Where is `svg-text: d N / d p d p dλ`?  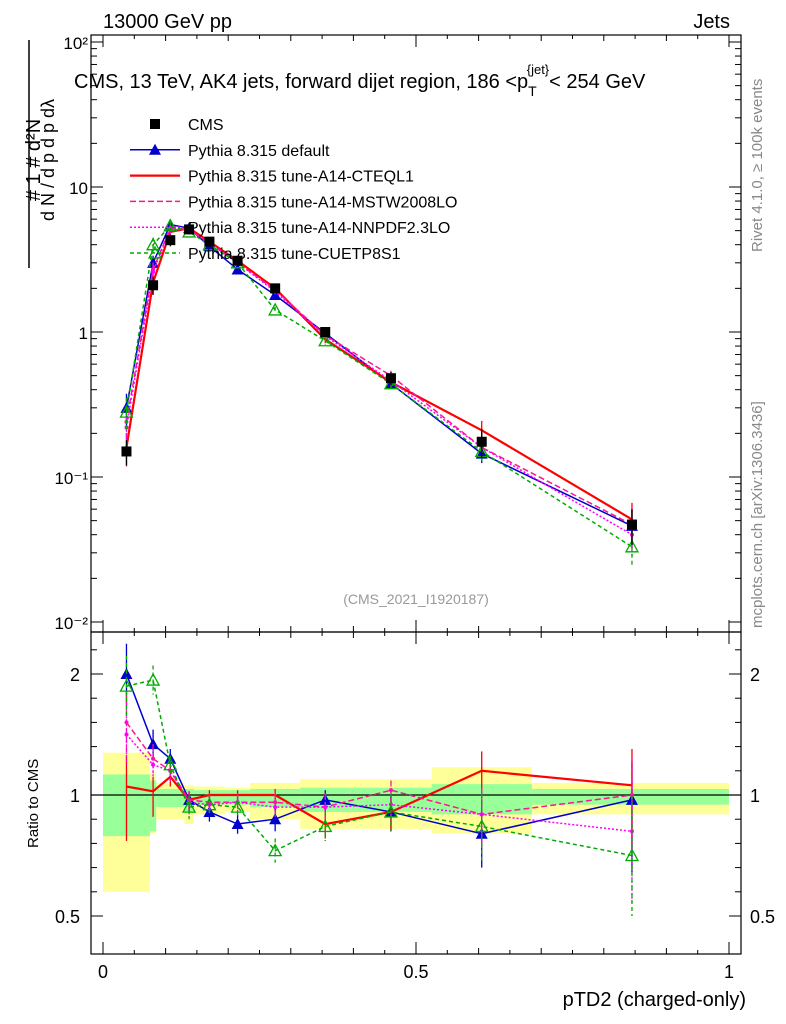 svg-text: d N / d p d p dλ is located at coordinates (48, 160).